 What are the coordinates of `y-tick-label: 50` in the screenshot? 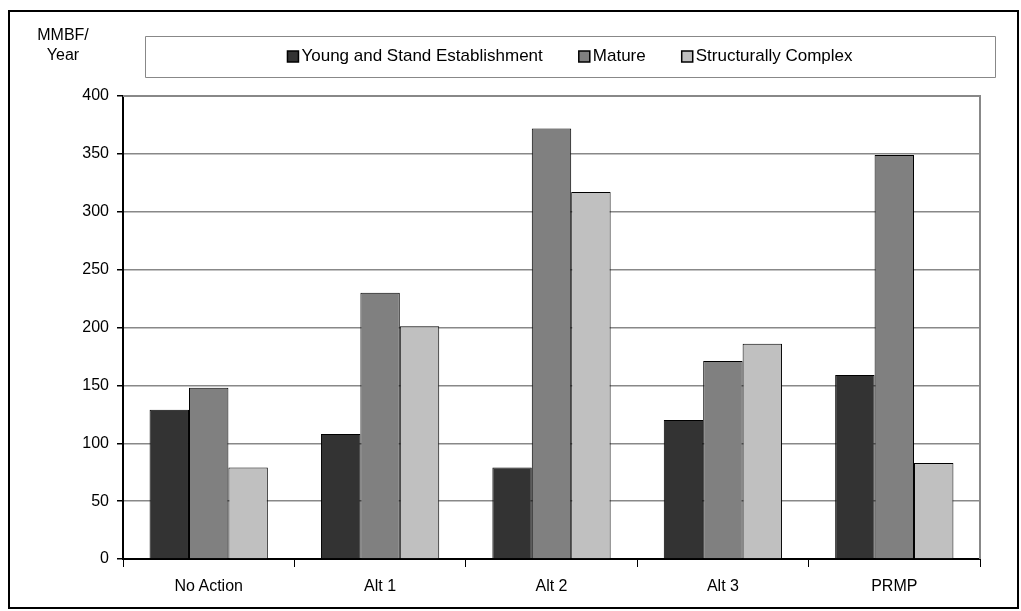 It's located at (100, 500).